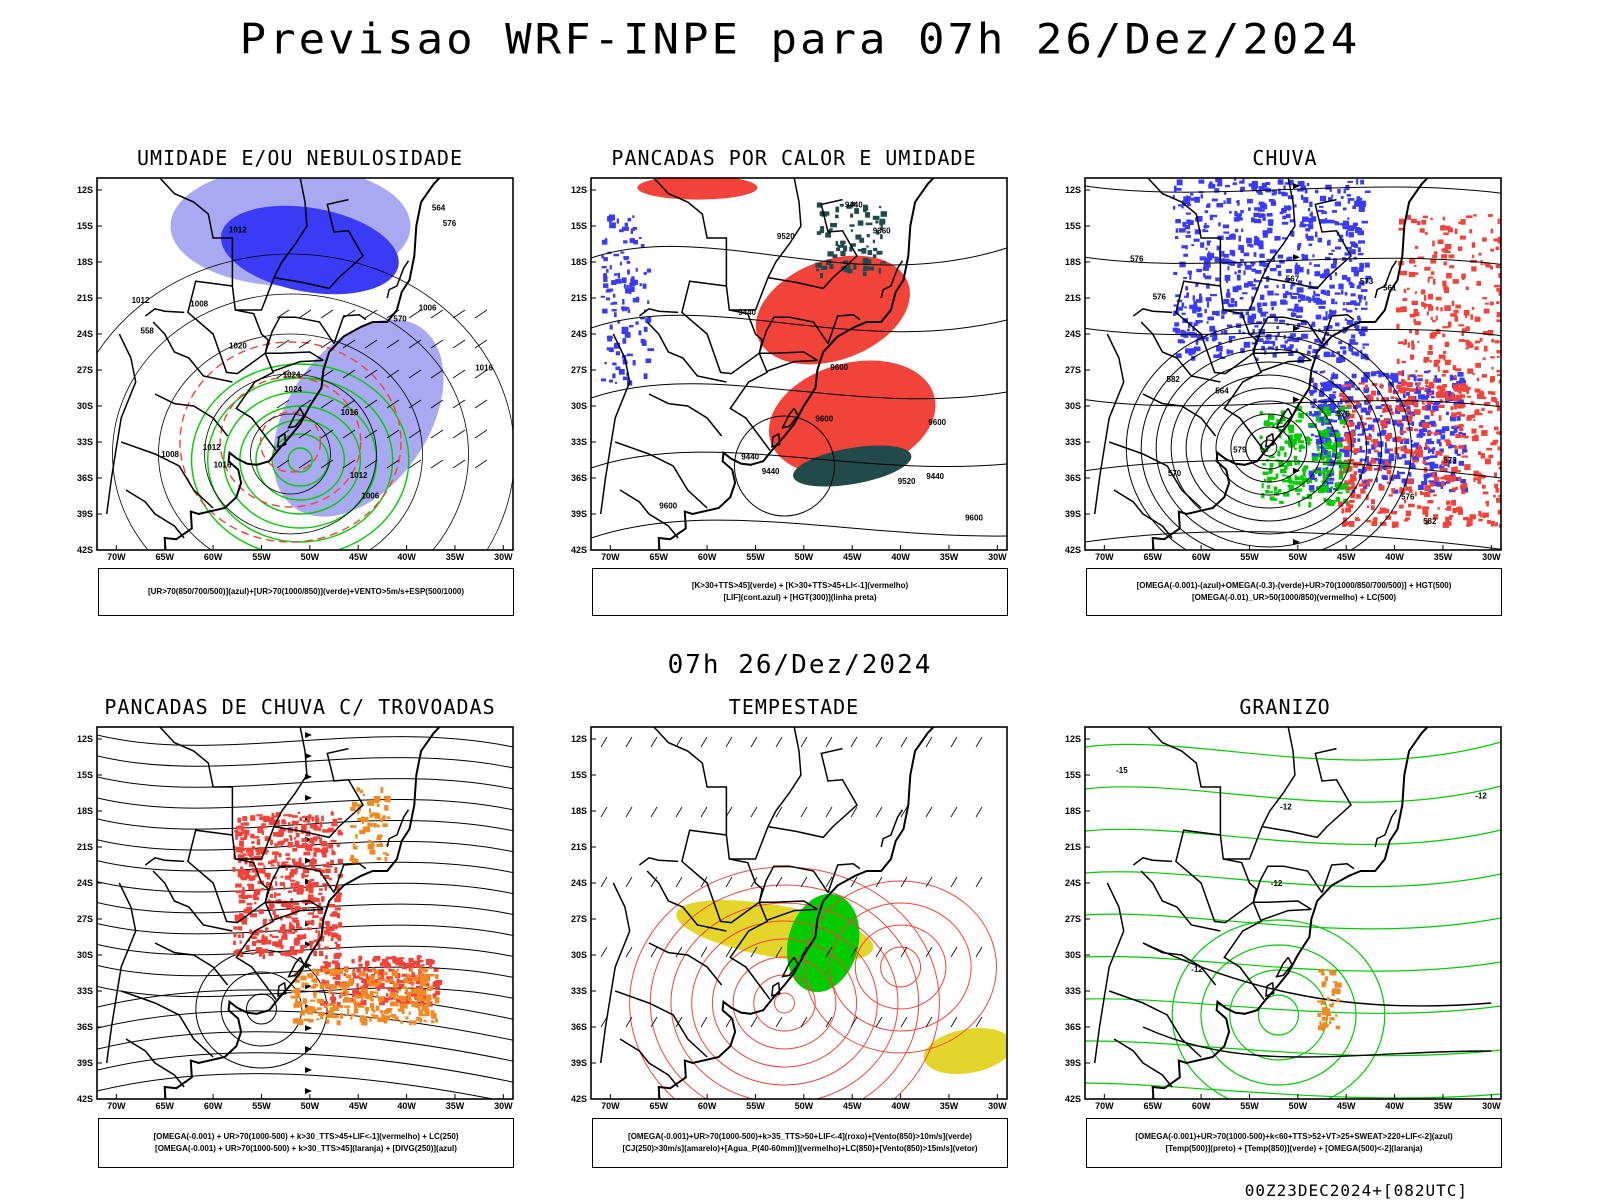 This screenshot has height=1200, width=1600. Describe the element at coordinates (406, 557) in the screenshot. I see `lon-label: 40W` at that location.